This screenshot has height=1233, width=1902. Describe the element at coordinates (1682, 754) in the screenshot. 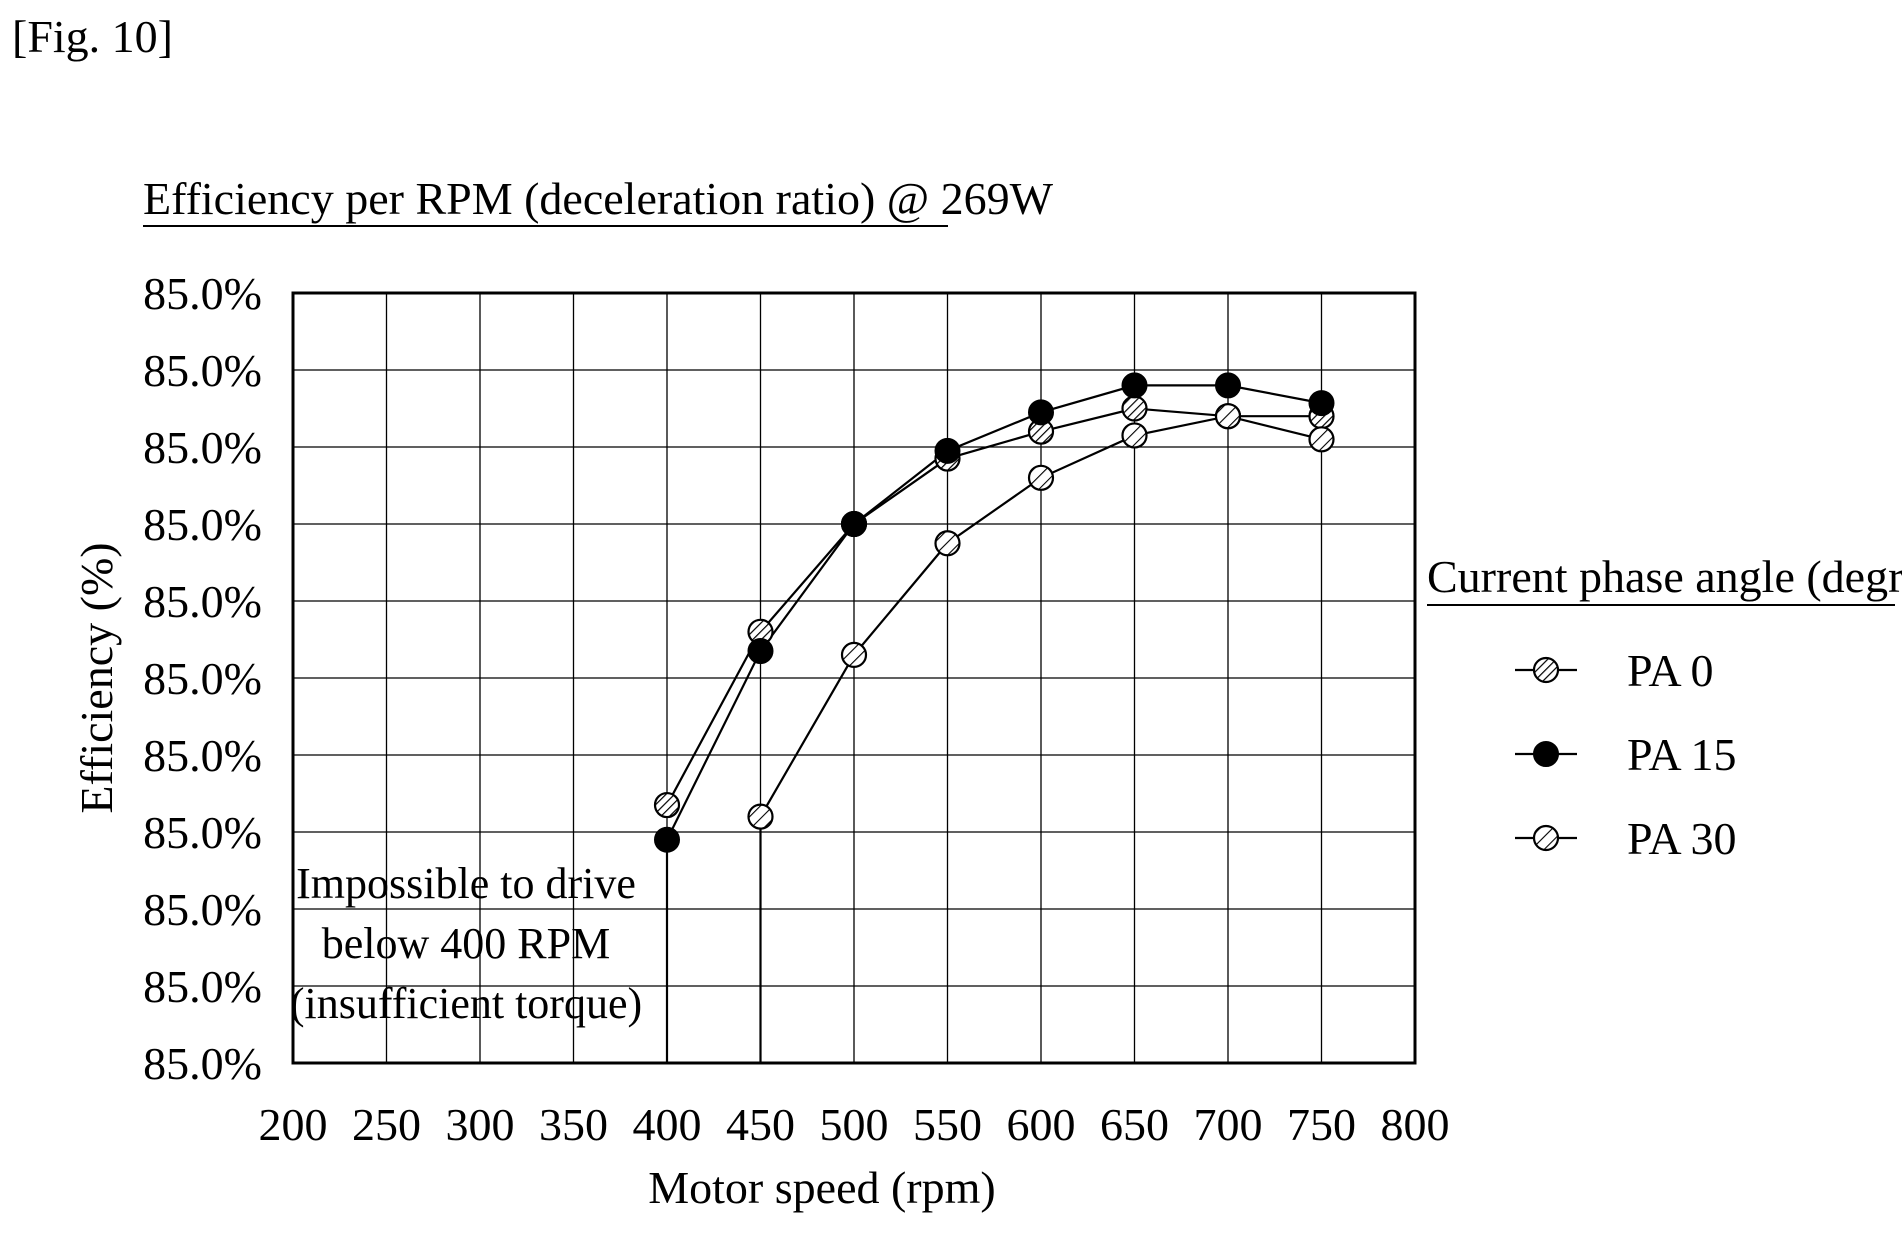

I see `legend-label: PA 15` at that location.